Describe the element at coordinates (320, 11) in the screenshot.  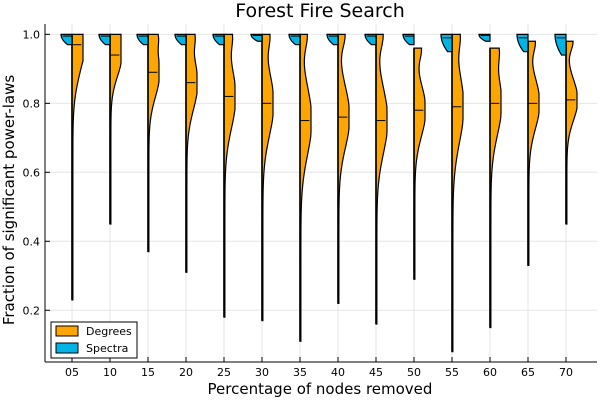
I see `chart-title: Forest Fire Search` at that location.